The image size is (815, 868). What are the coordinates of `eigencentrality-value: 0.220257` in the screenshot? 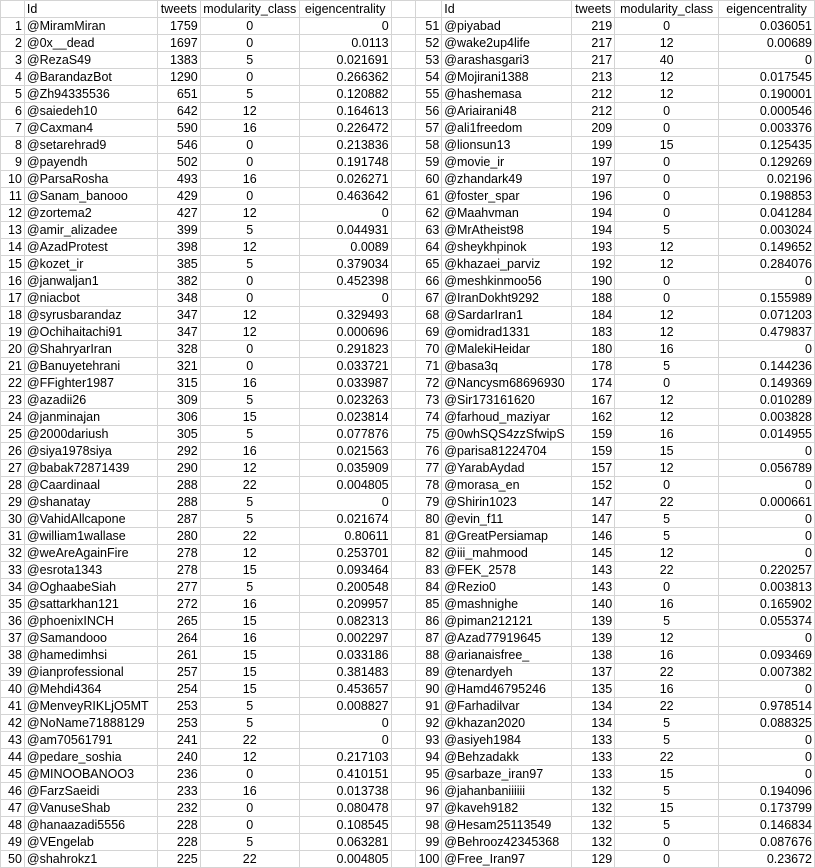 It's located at (766, 570).